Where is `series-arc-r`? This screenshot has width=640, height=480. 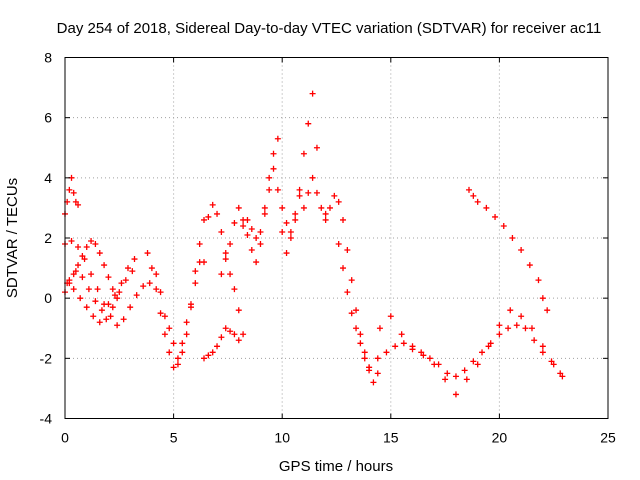 series-arc-r is located at coordinates (508, 250).